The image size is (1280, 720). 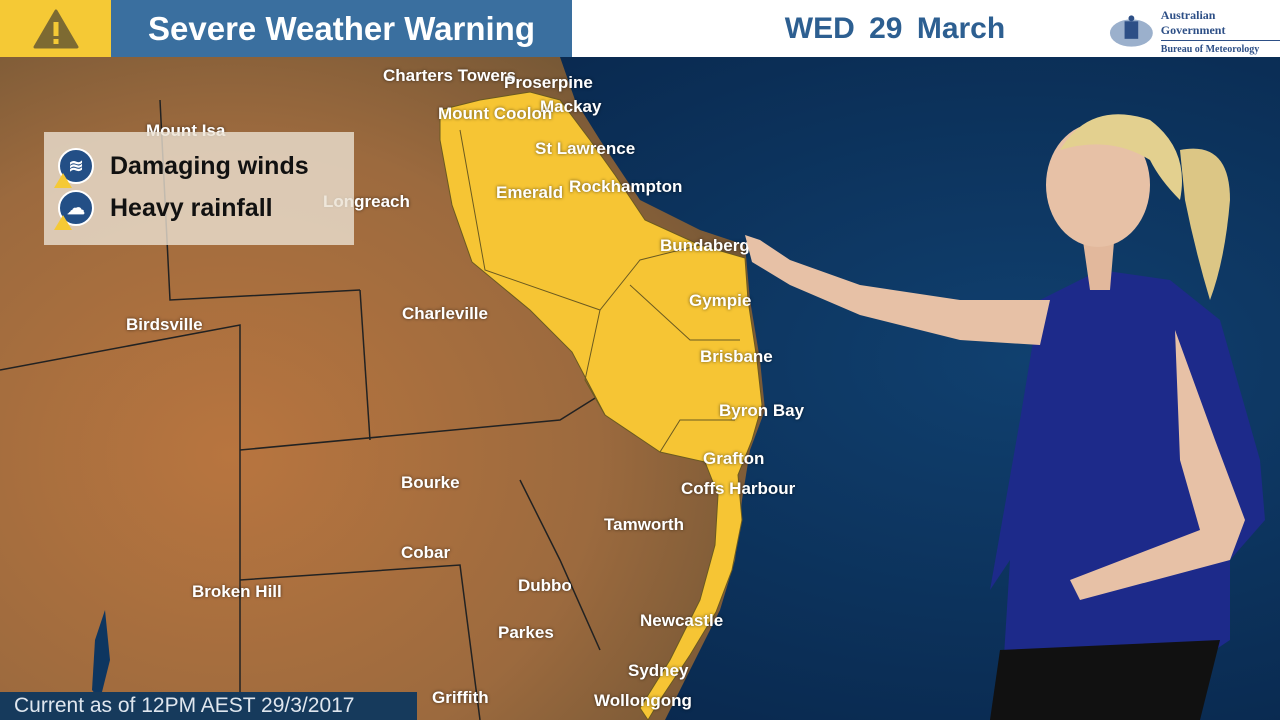 I want to click on city-label: Bundaberg, so click(x=705, y=245).